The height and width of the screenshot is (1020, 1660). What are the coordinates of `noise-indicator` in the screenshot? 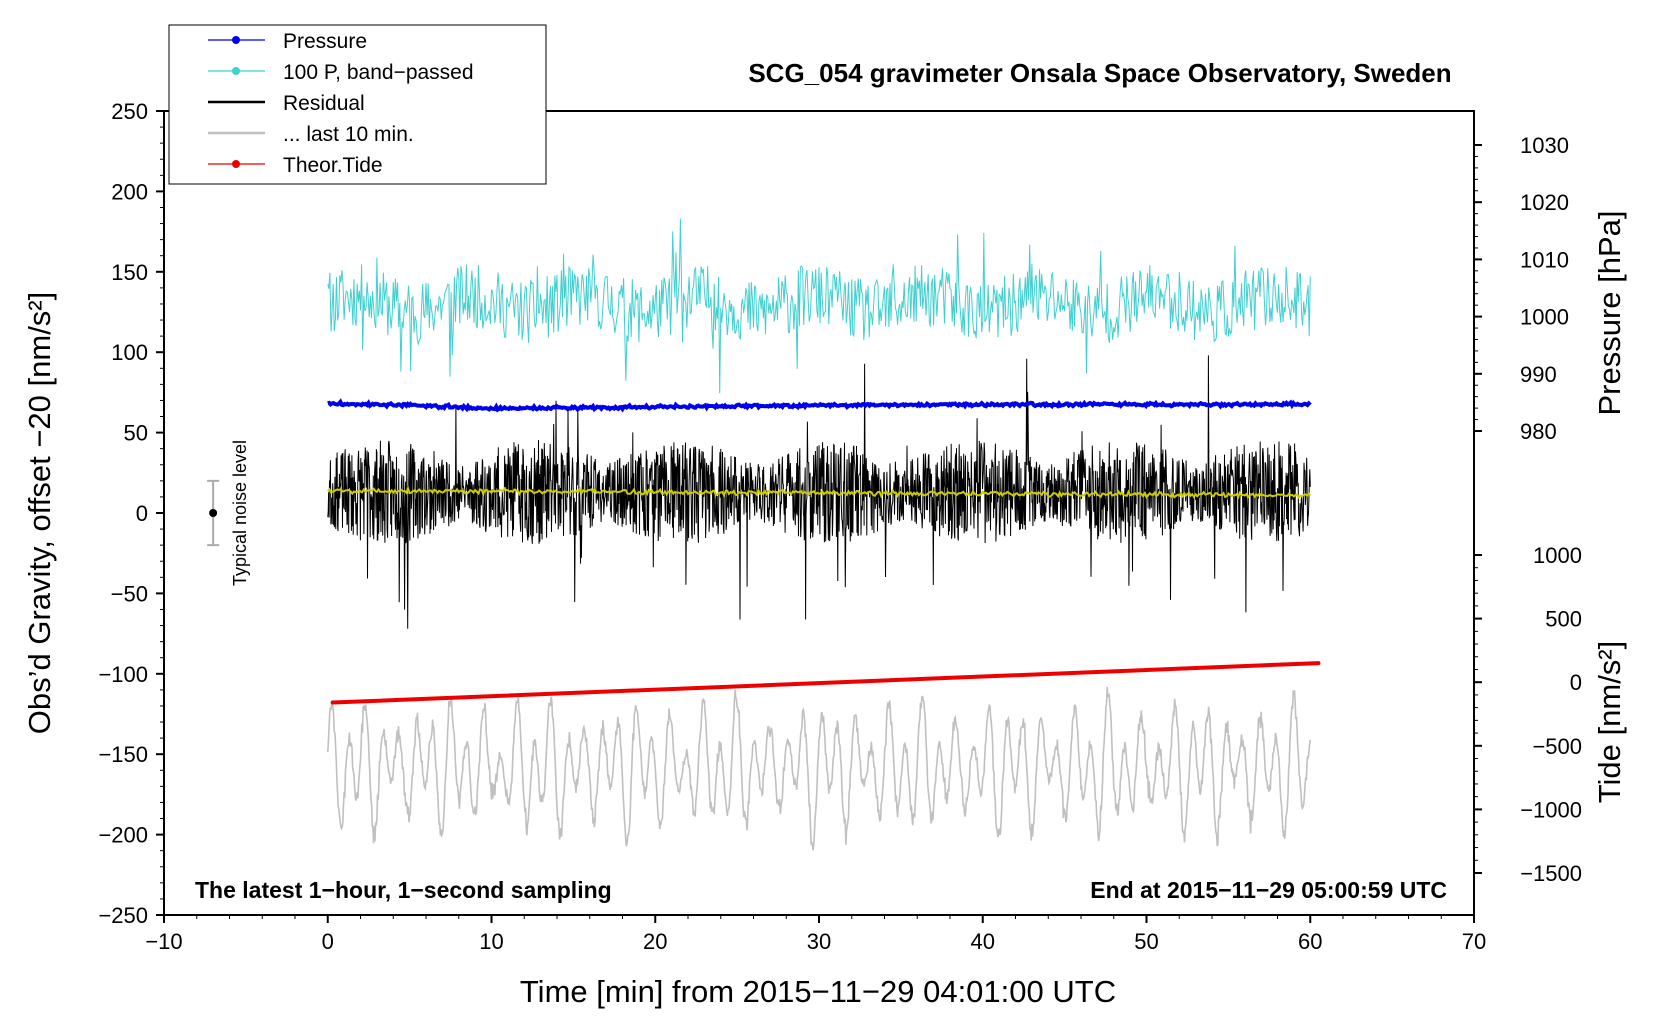 It's located at (213, 513).